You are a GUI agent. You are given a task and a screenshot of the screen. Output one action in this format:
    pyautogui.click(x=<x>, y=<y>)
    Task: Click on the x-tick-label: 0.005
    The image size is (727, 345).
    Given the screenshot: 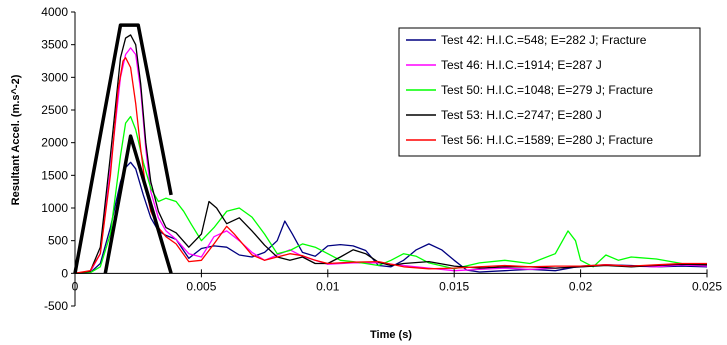 What is the action you would take?
    pyautogui.click(x=201, y=286)
    